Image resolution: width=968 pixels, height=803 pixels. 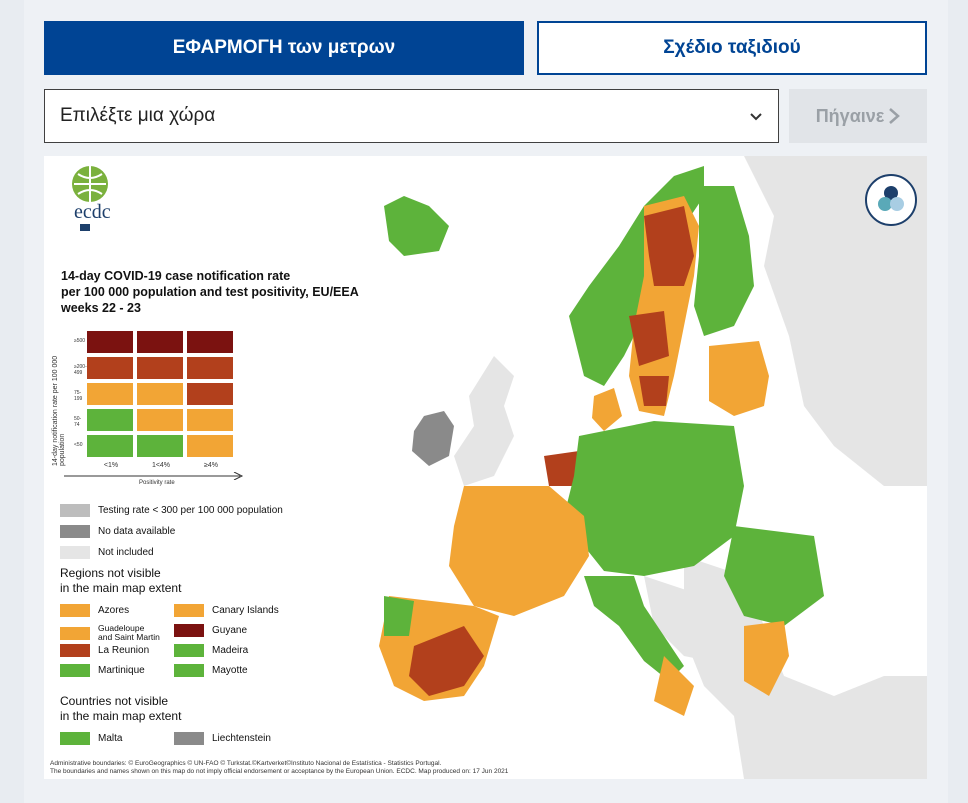 I want to click on chevron-down-icon, so click(x=756, y=117).